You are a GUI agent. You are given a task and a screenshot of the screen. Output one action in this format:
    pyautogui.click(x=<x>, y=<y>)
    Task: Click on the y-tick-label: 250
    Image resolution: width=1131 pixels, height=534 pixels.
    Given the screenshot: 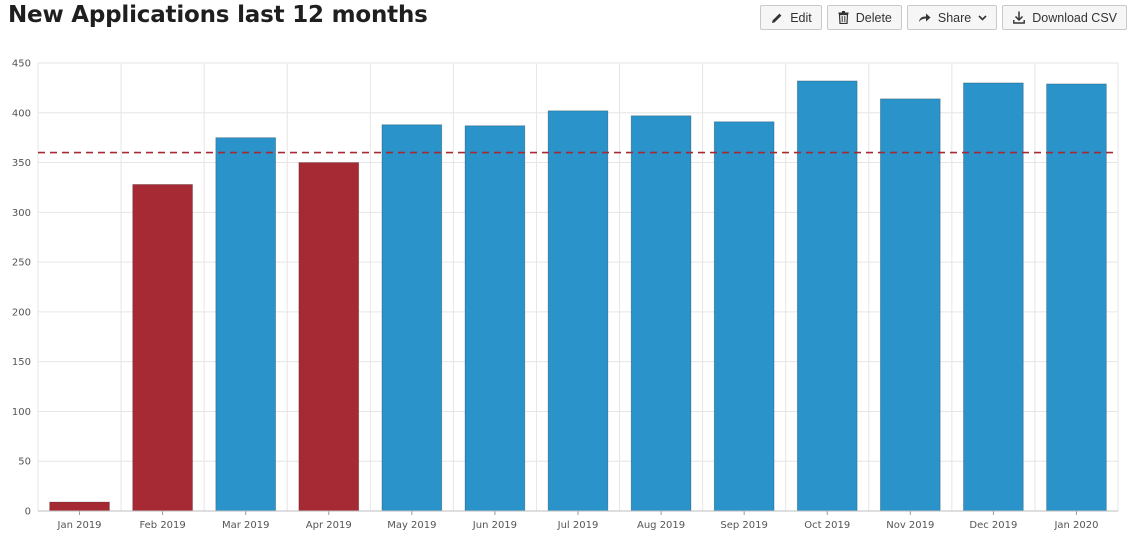 What is the action you would take?
    pyautogui.click(x=21, y=263)
    